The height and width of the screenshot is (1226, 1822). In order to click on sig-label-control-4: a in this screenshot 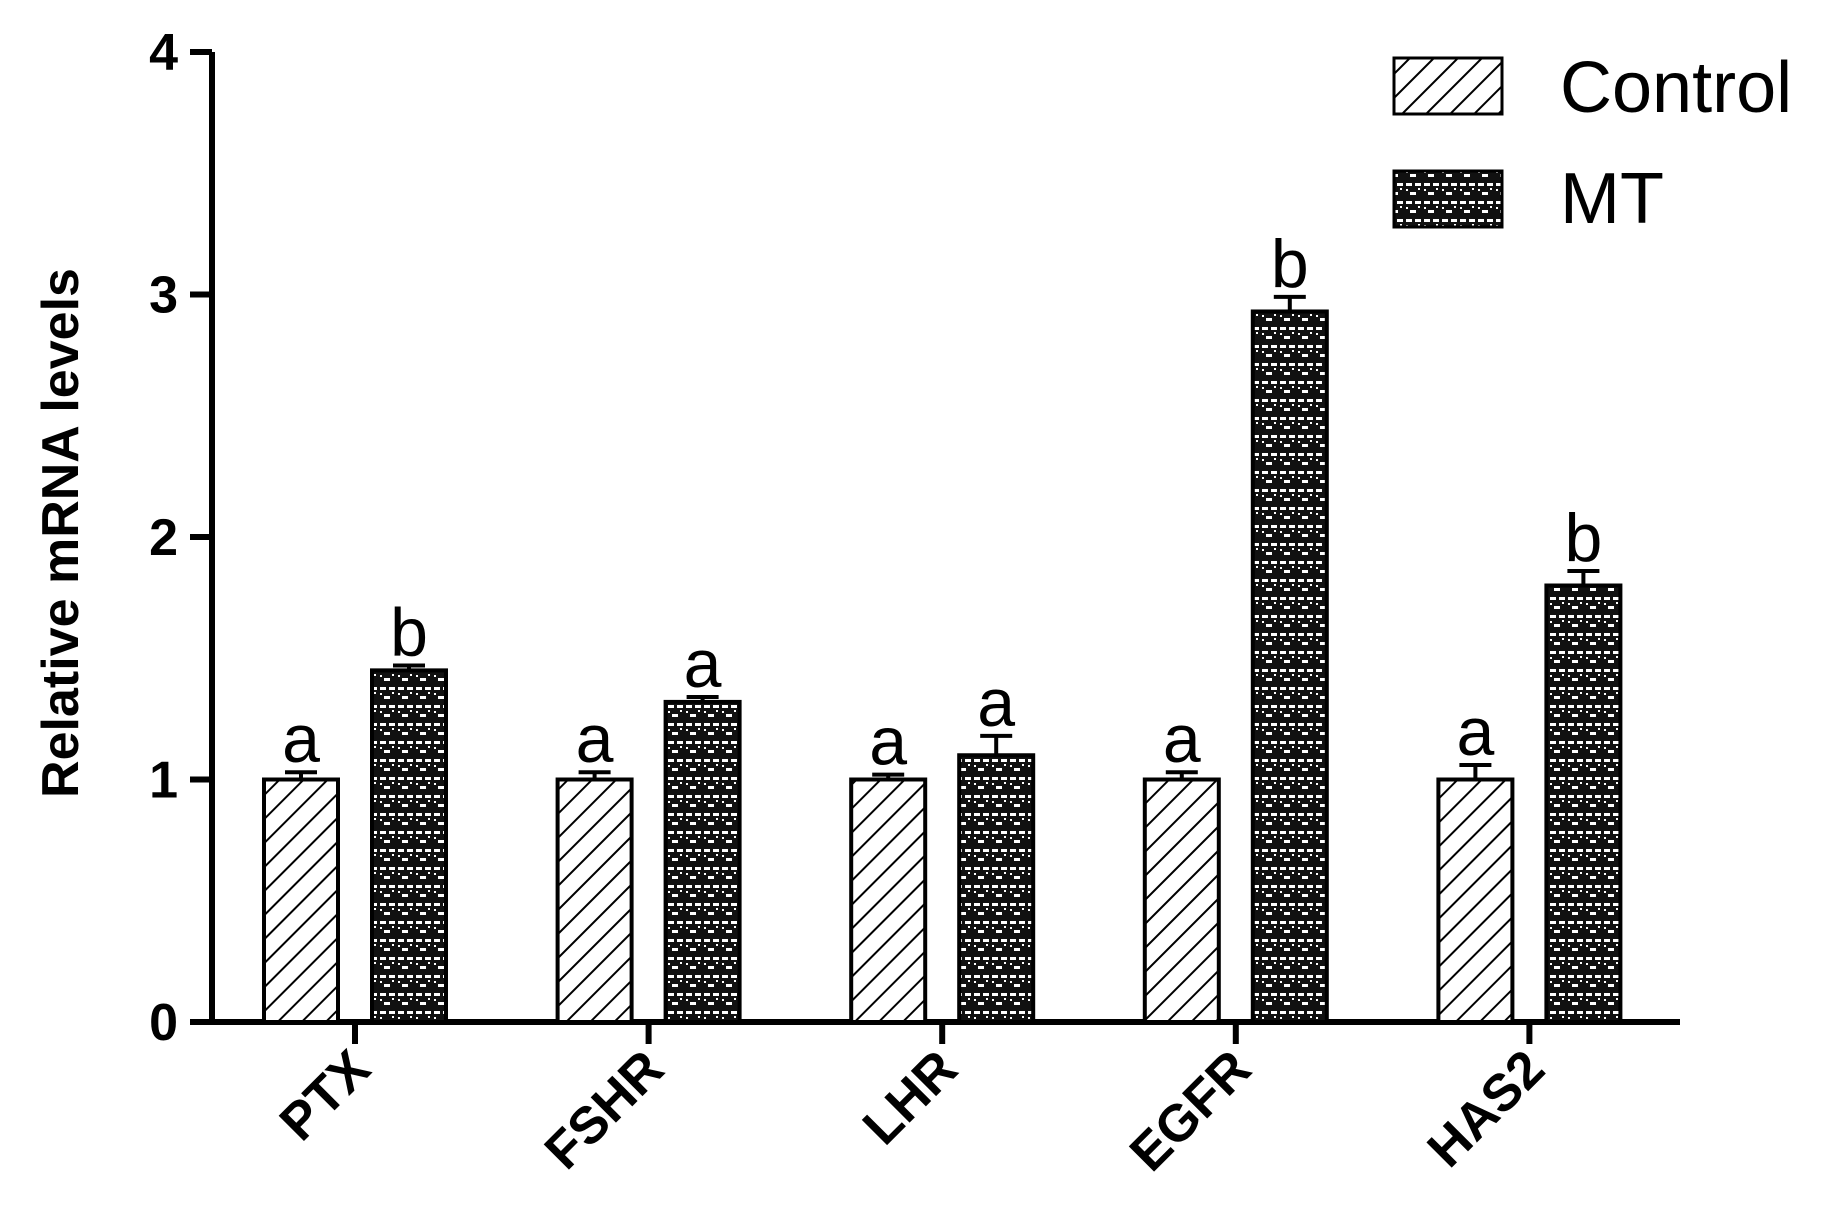, I will do `click(1475, 732)`.